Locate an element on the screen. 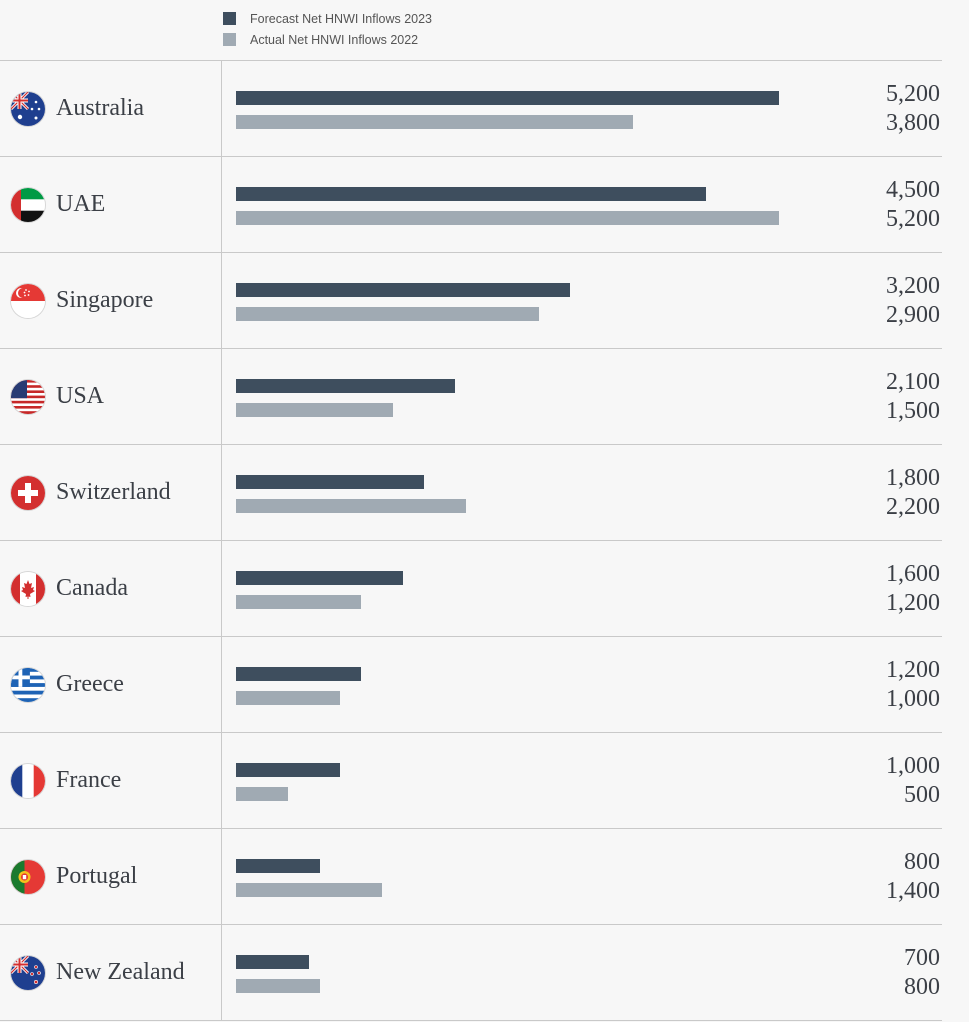  country-cell: New Zealand is located at coordinates (111, 972).